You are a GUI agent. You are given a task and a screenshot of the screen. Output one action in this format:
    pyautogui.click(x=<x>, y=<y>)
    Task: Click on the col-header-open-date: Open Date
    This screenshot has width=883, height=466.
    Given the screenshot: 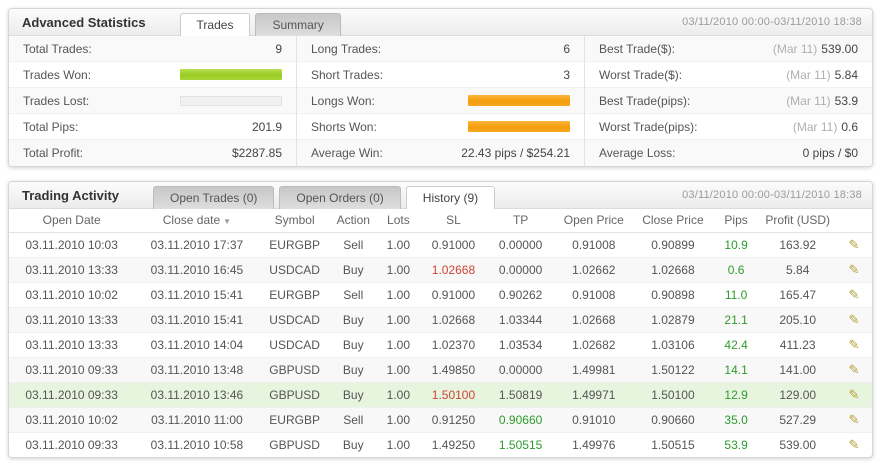 What is the action you would take?
    pyautogui.click(x=72, y=221)
    